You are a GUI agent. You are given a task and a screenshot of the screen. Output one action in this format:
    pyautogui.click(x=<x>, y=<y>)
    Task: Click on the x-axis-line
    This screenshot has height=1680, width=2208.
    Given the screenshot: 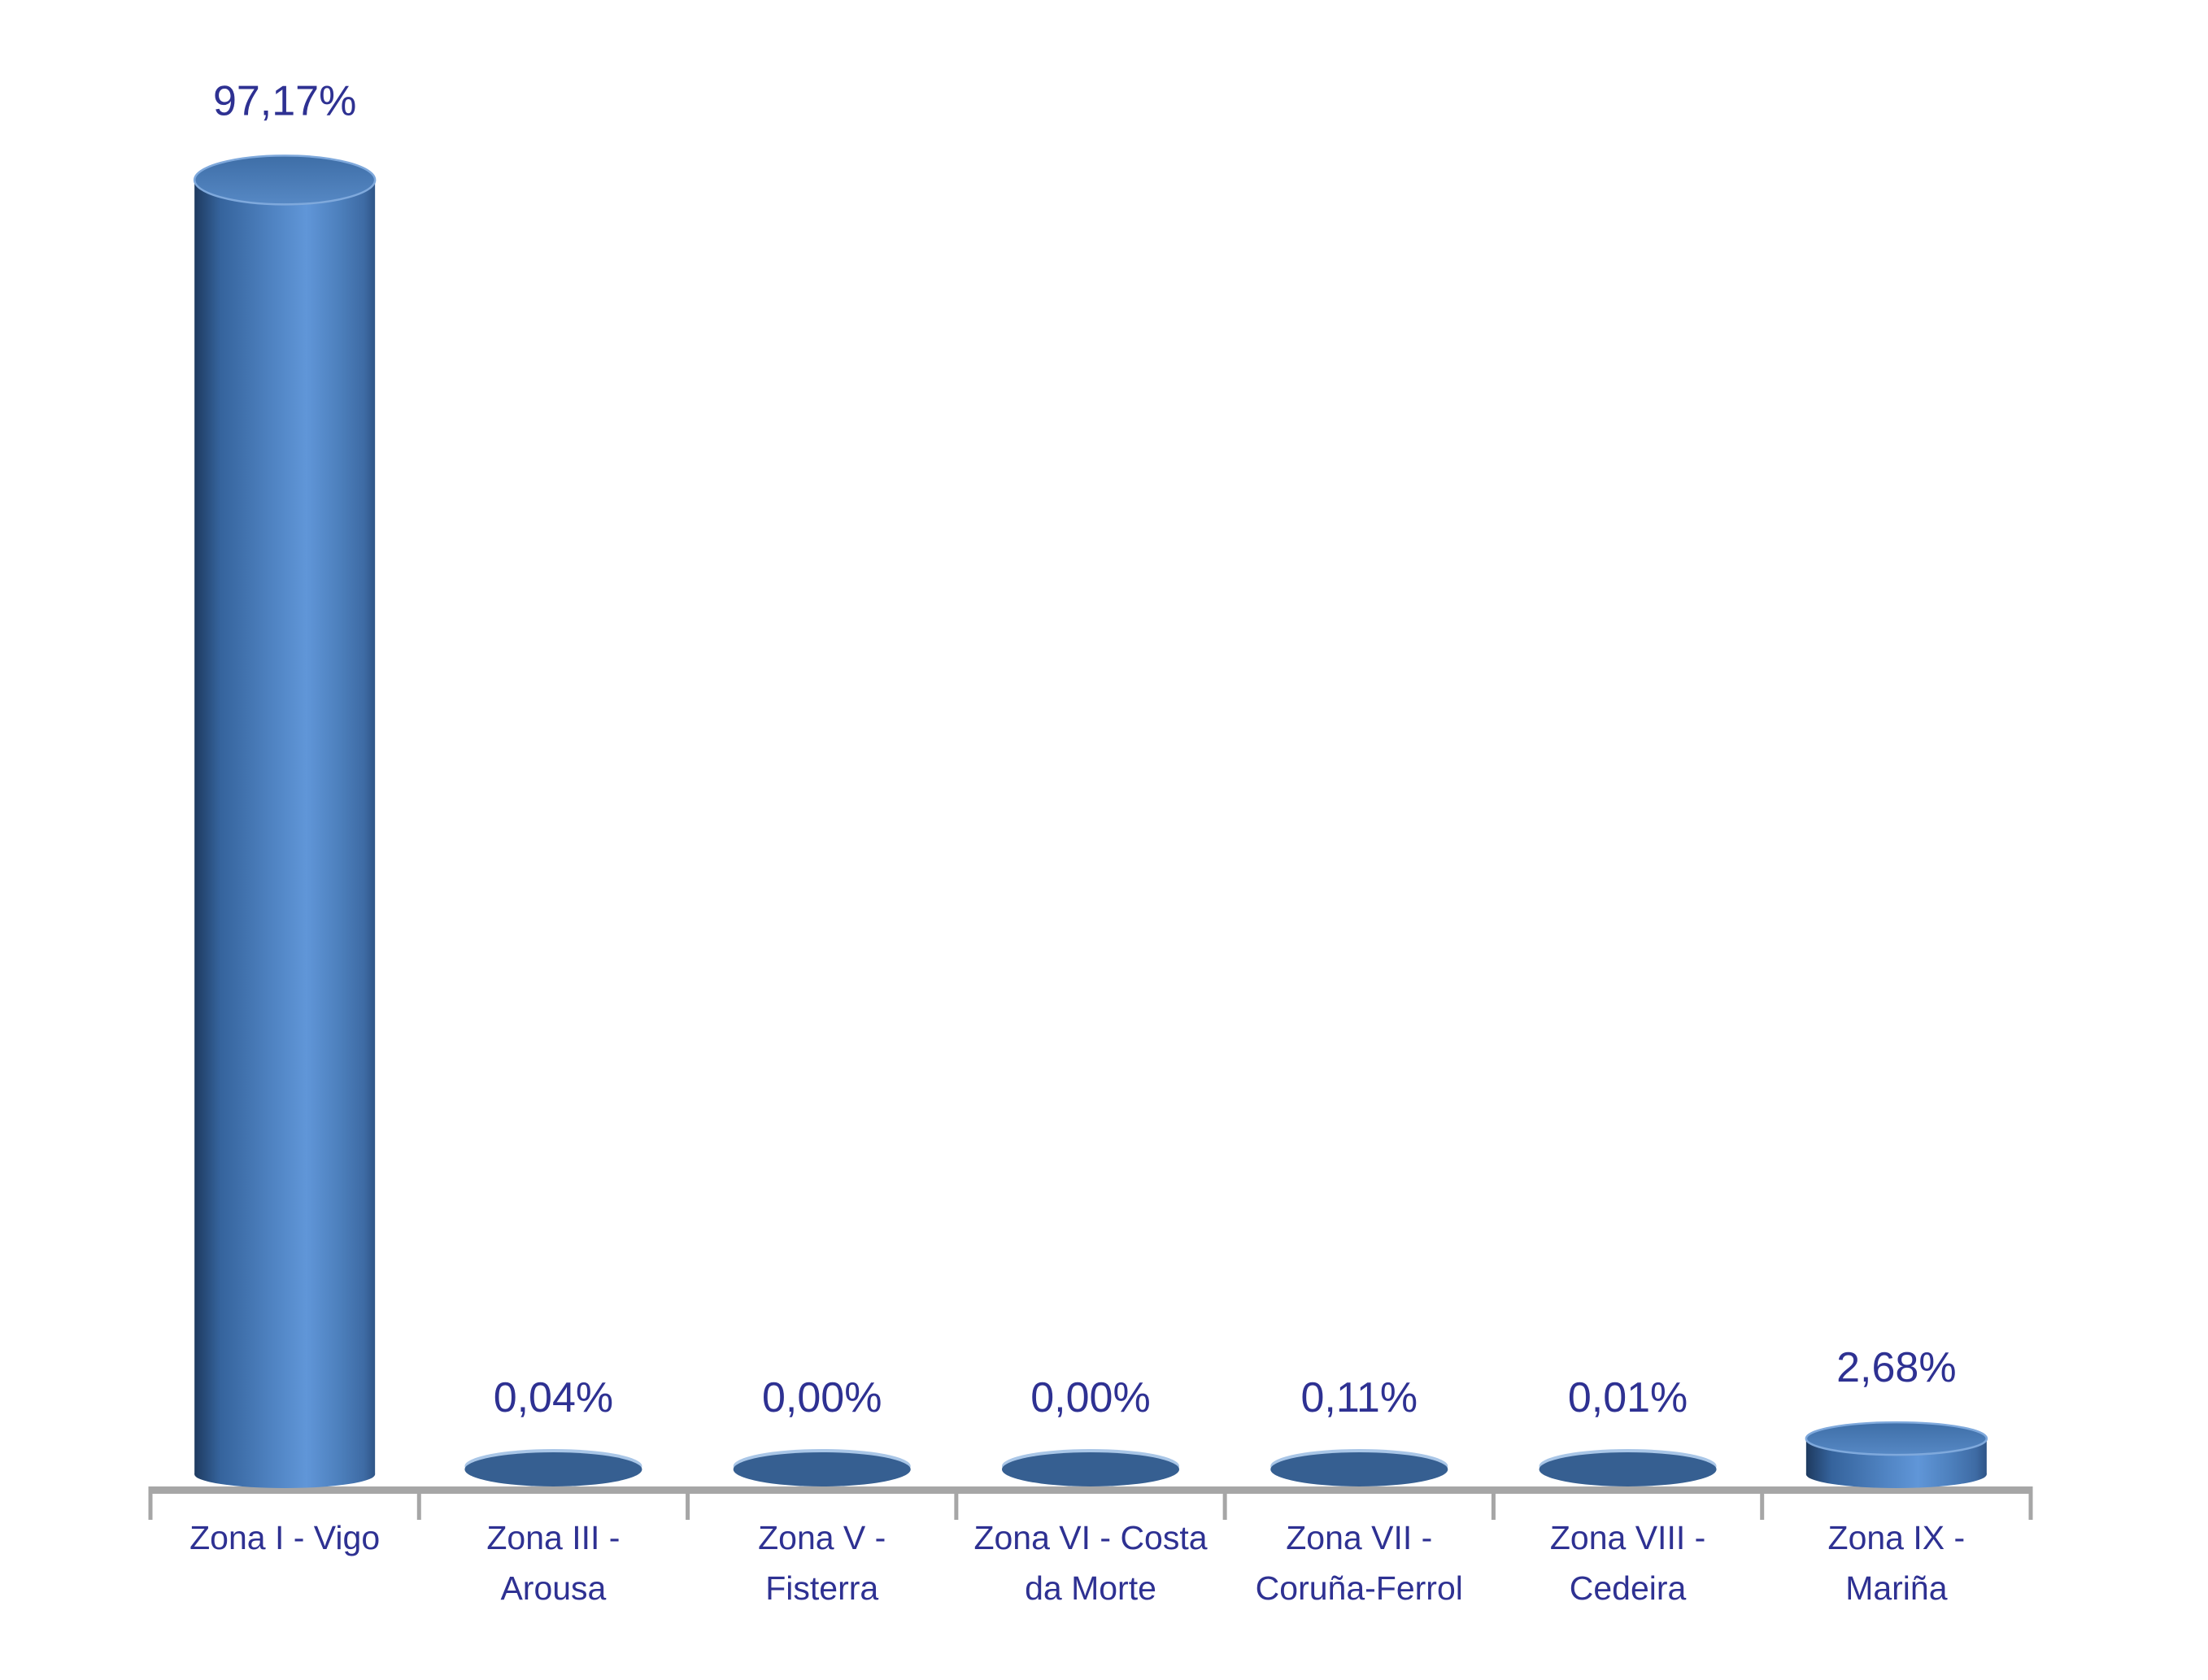 What is the action you would take?
    pyautogui.click(x=1090, y=1490)
    